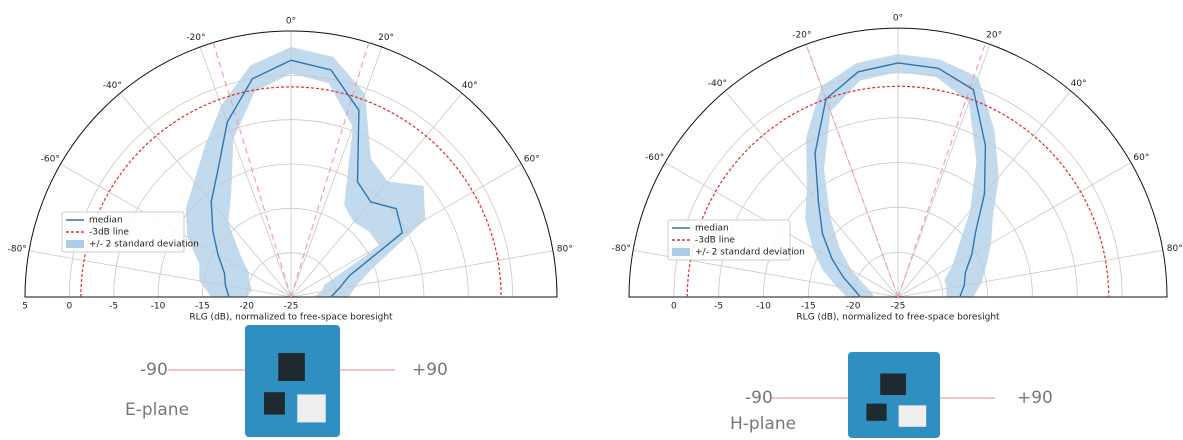  Describe the element at coordinates (763, 424) in the screenshot. I see `board-plane: H-plane` at that location.